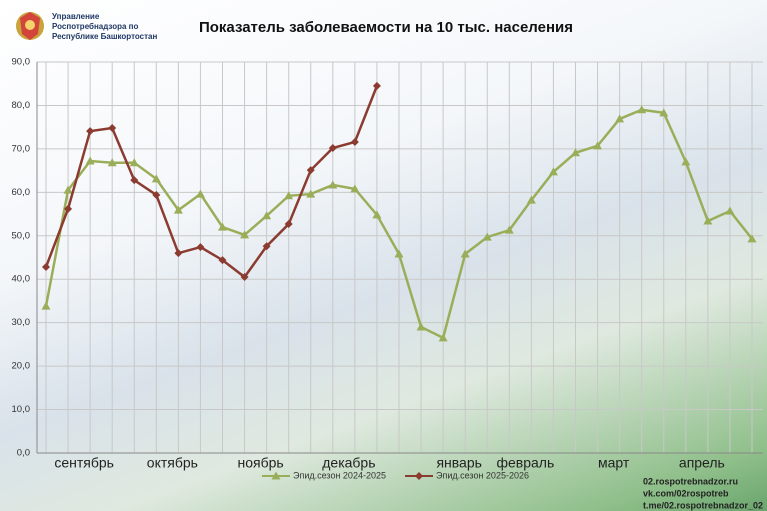  I want to click on y-tick-label: 70,0, so click(21, 148).